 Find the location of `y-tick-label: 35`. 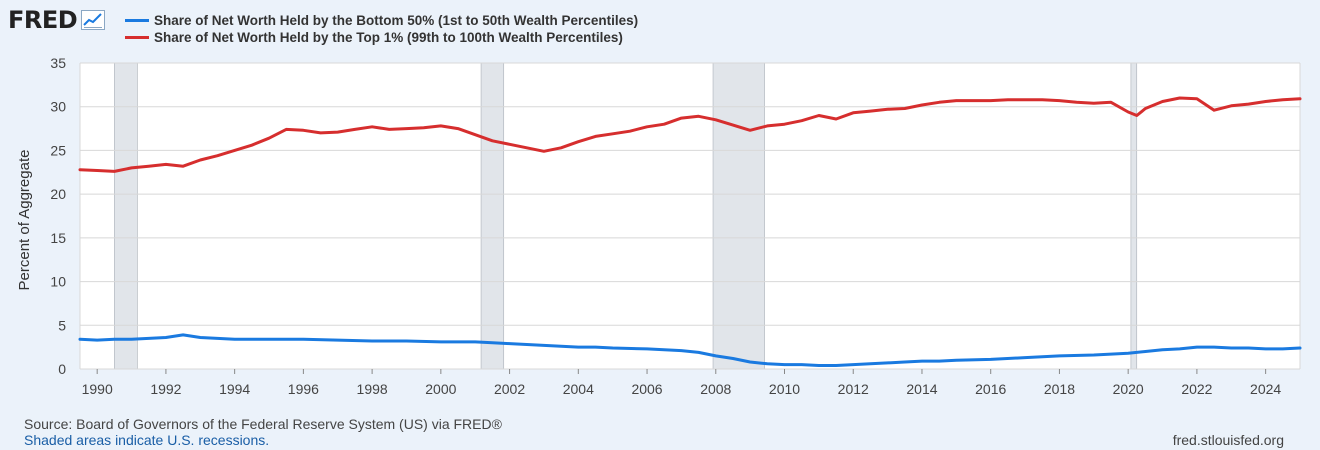

y-tick-label: 35 is located at coordinates (58, 63).